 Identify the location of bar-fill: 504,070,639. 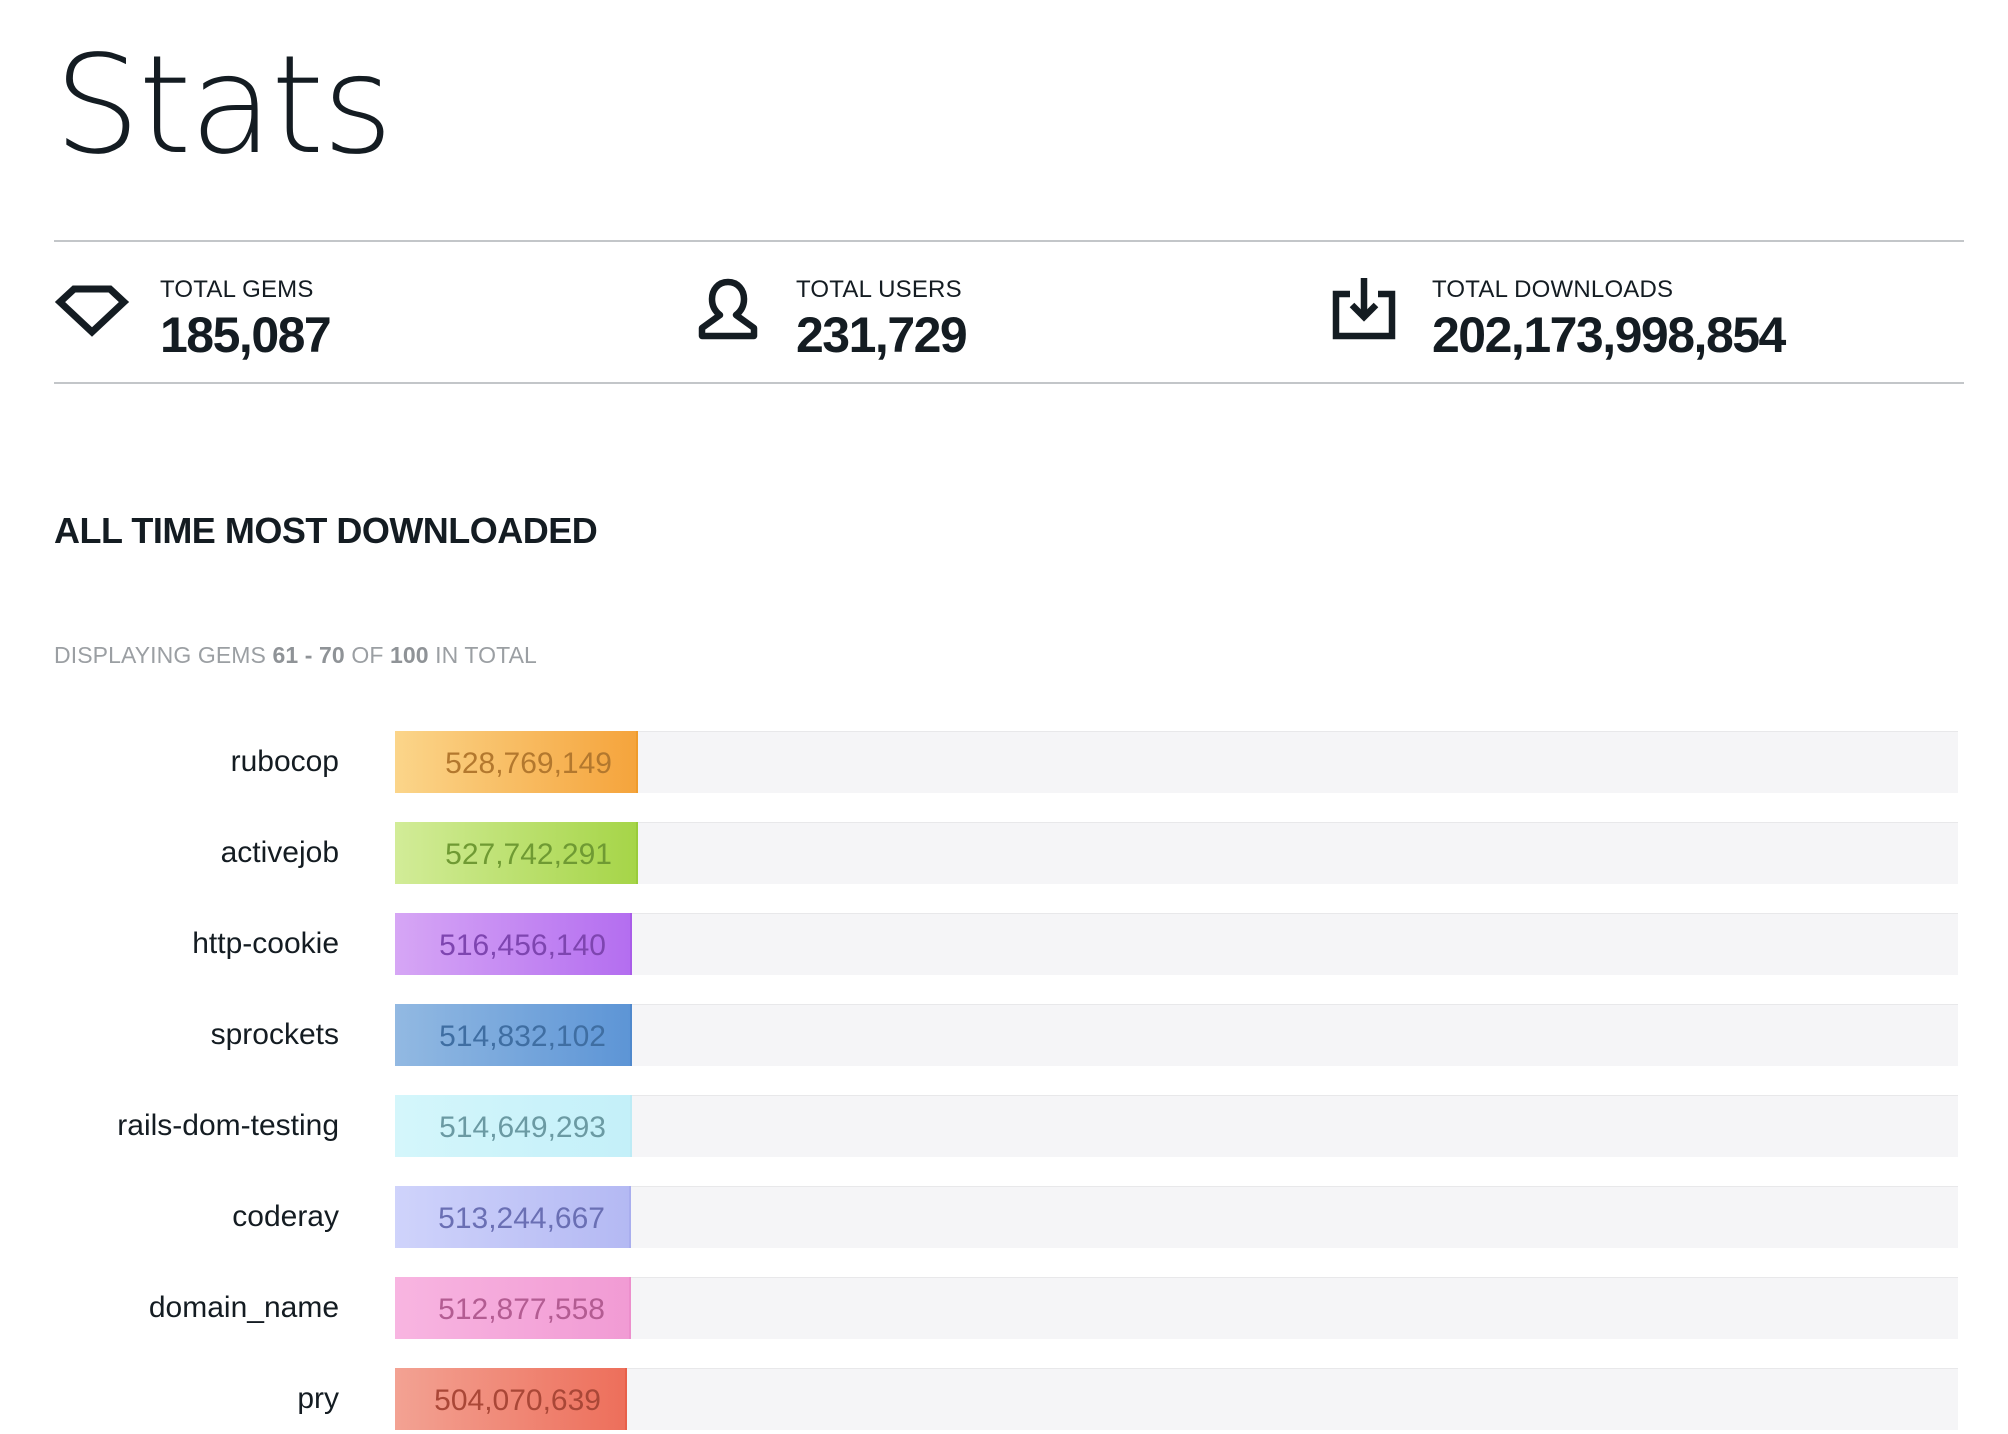
(511, 1399).